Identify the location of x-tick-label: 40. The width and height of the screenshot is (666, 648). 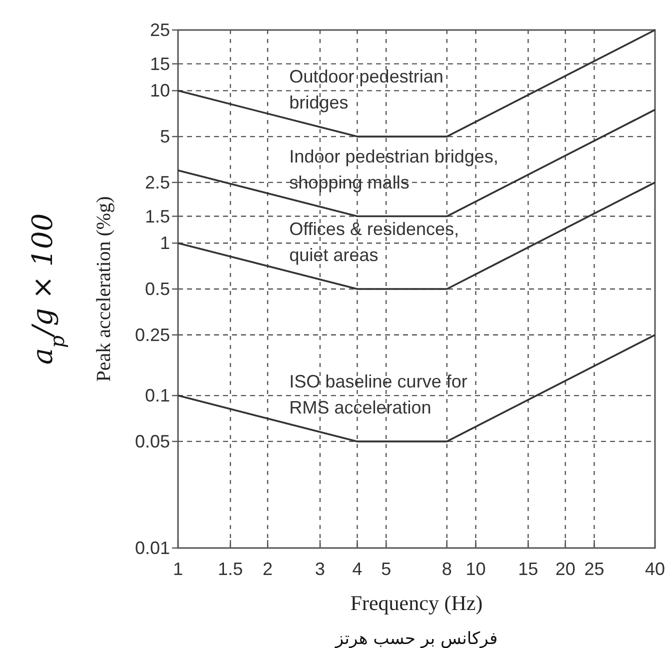
(655, 569).